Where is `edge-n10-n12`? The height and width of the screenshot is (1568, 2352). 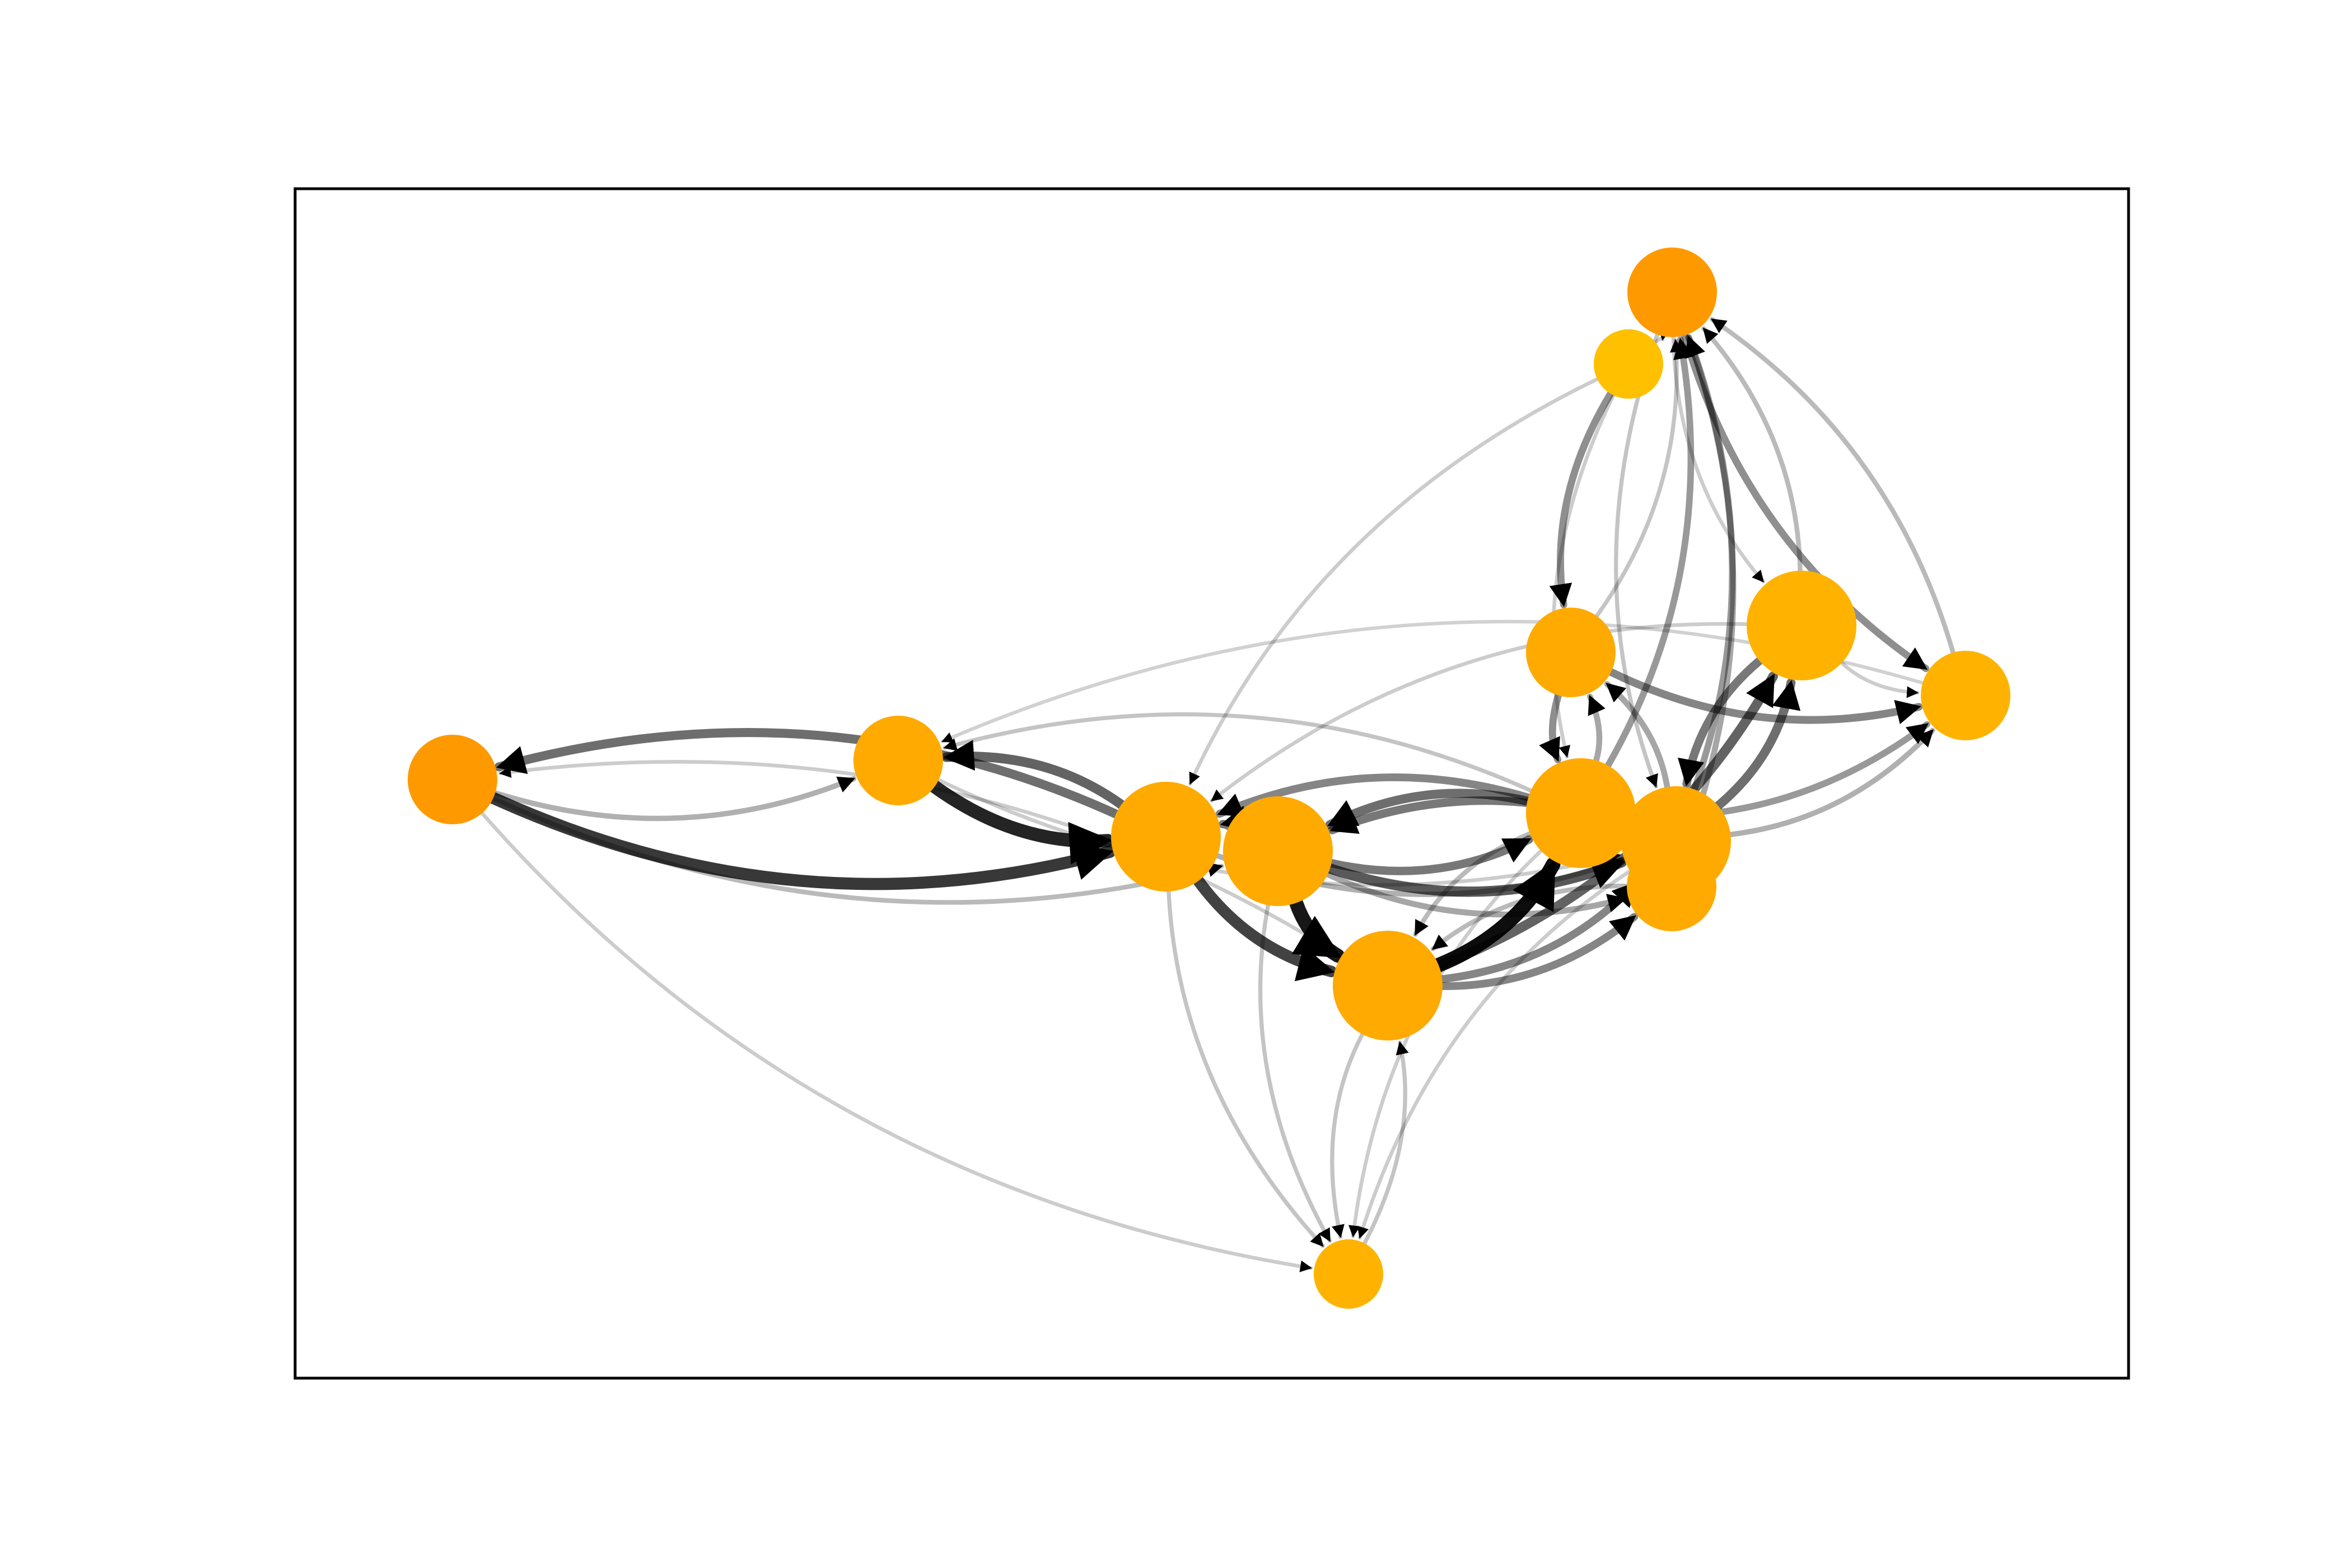
edge-n10-n12 is located at coordinates (1582, 500).